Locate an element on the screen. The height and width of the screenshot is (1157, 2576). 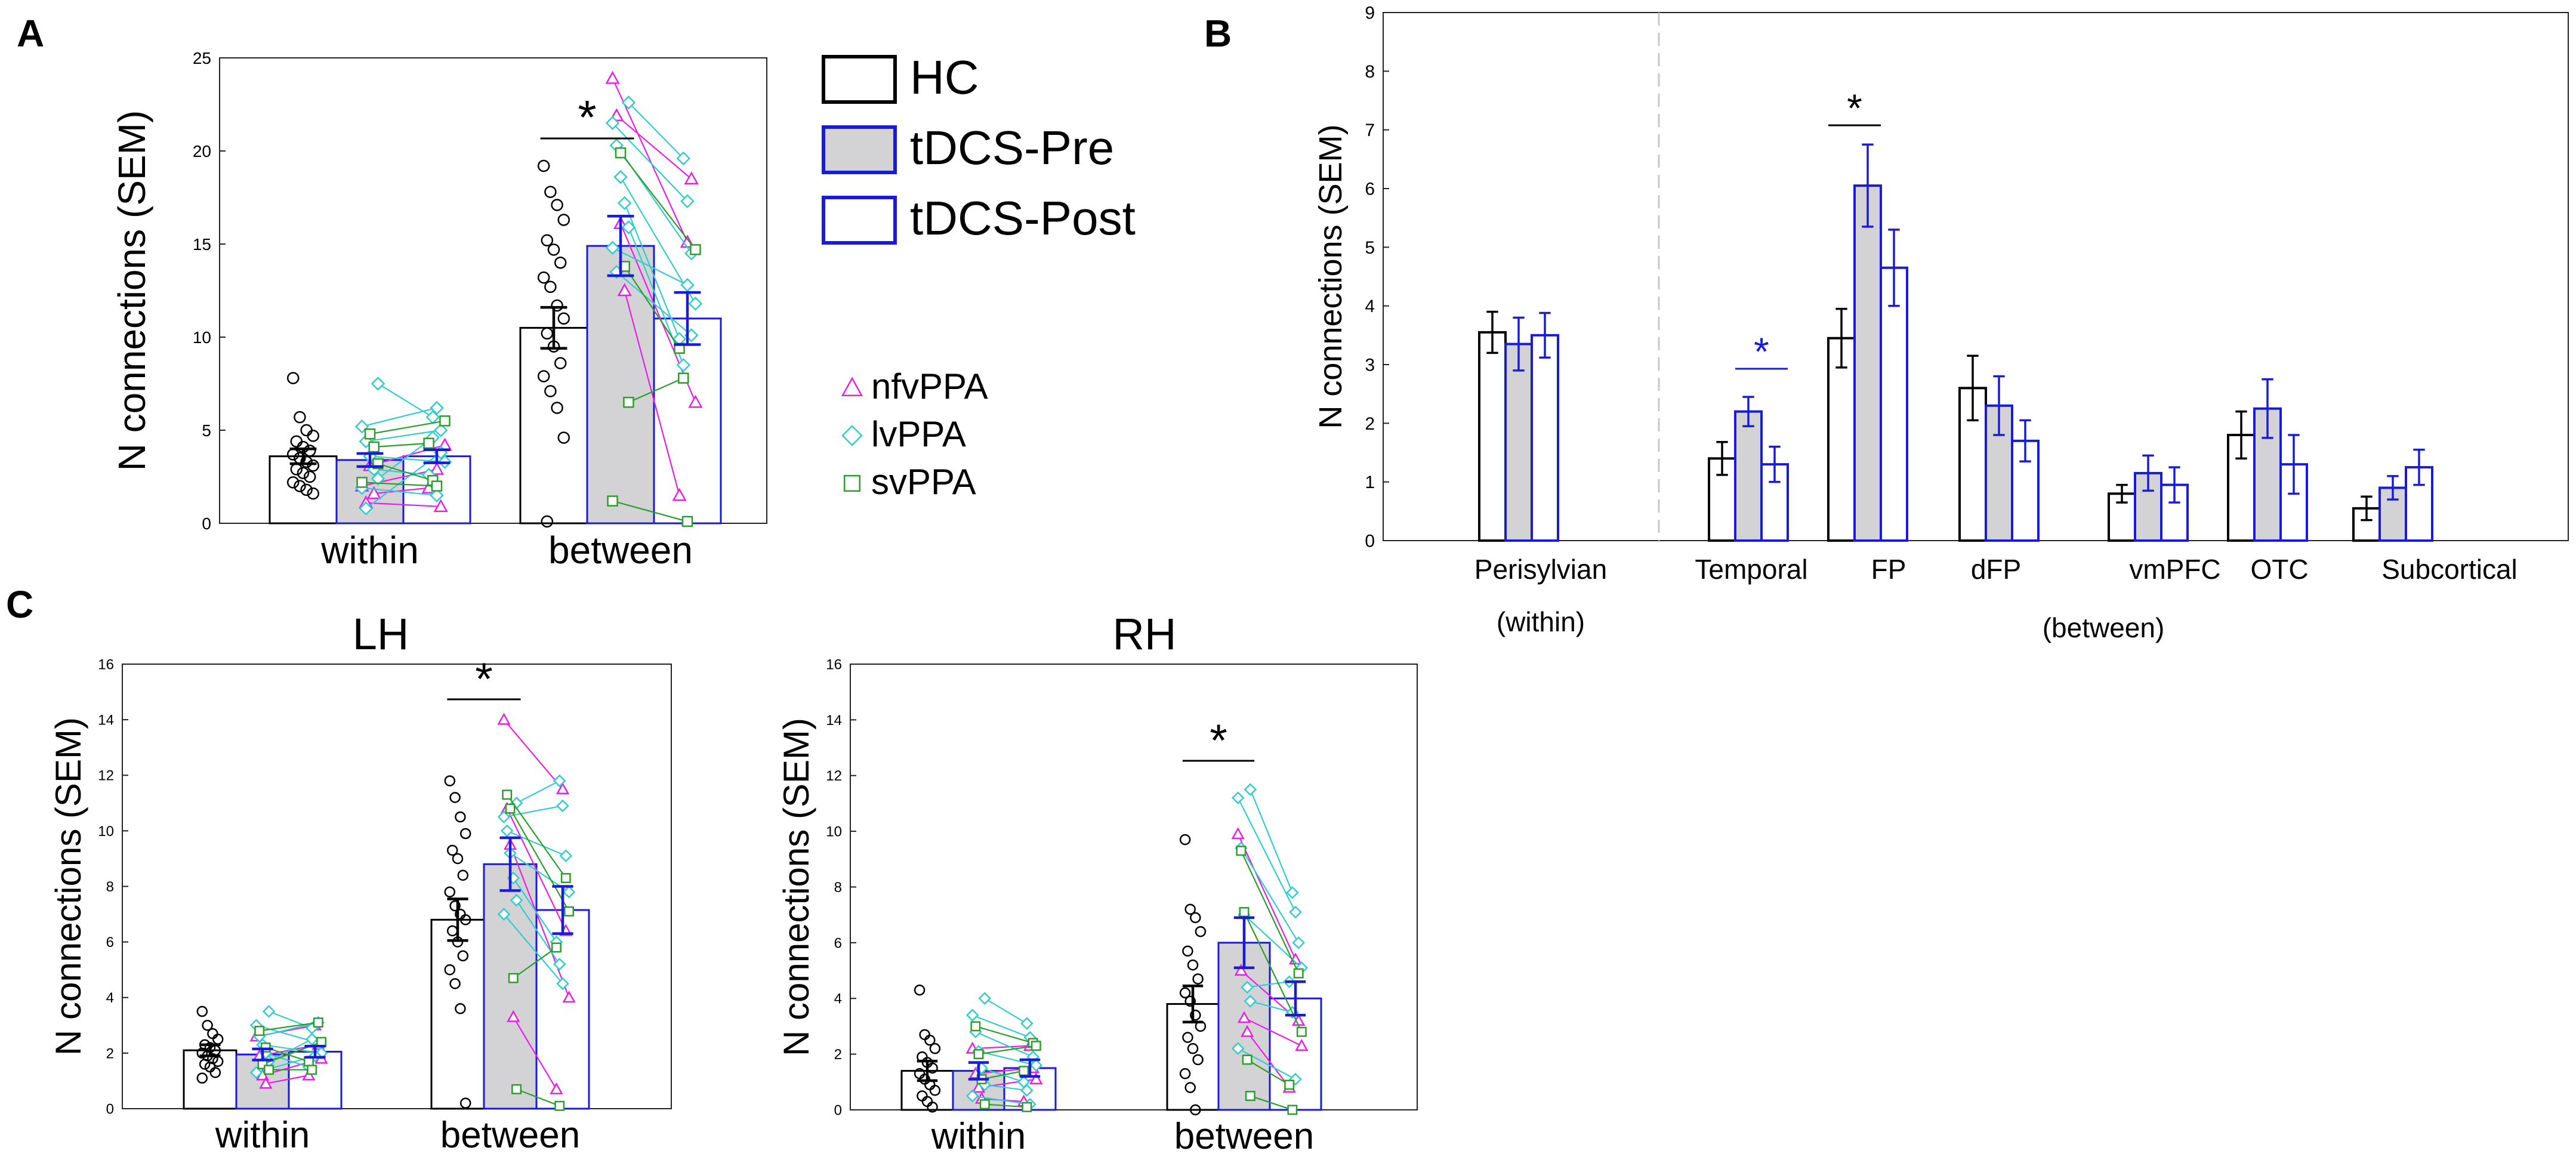
y-tick-label: 10 is located at coordinates (106, 831).